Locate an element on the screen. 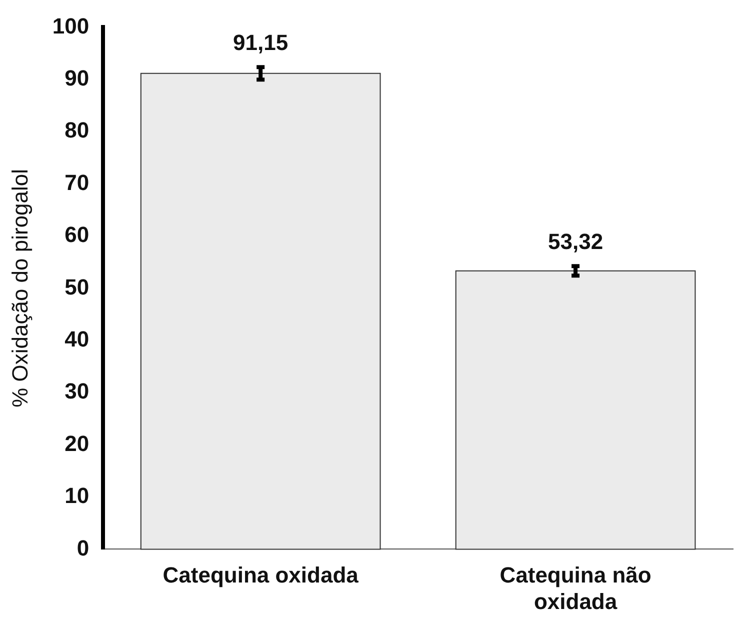 The width and height of the screenshot is (747, 634). y-tick-label: 70 is located at coordinates (77, 182).